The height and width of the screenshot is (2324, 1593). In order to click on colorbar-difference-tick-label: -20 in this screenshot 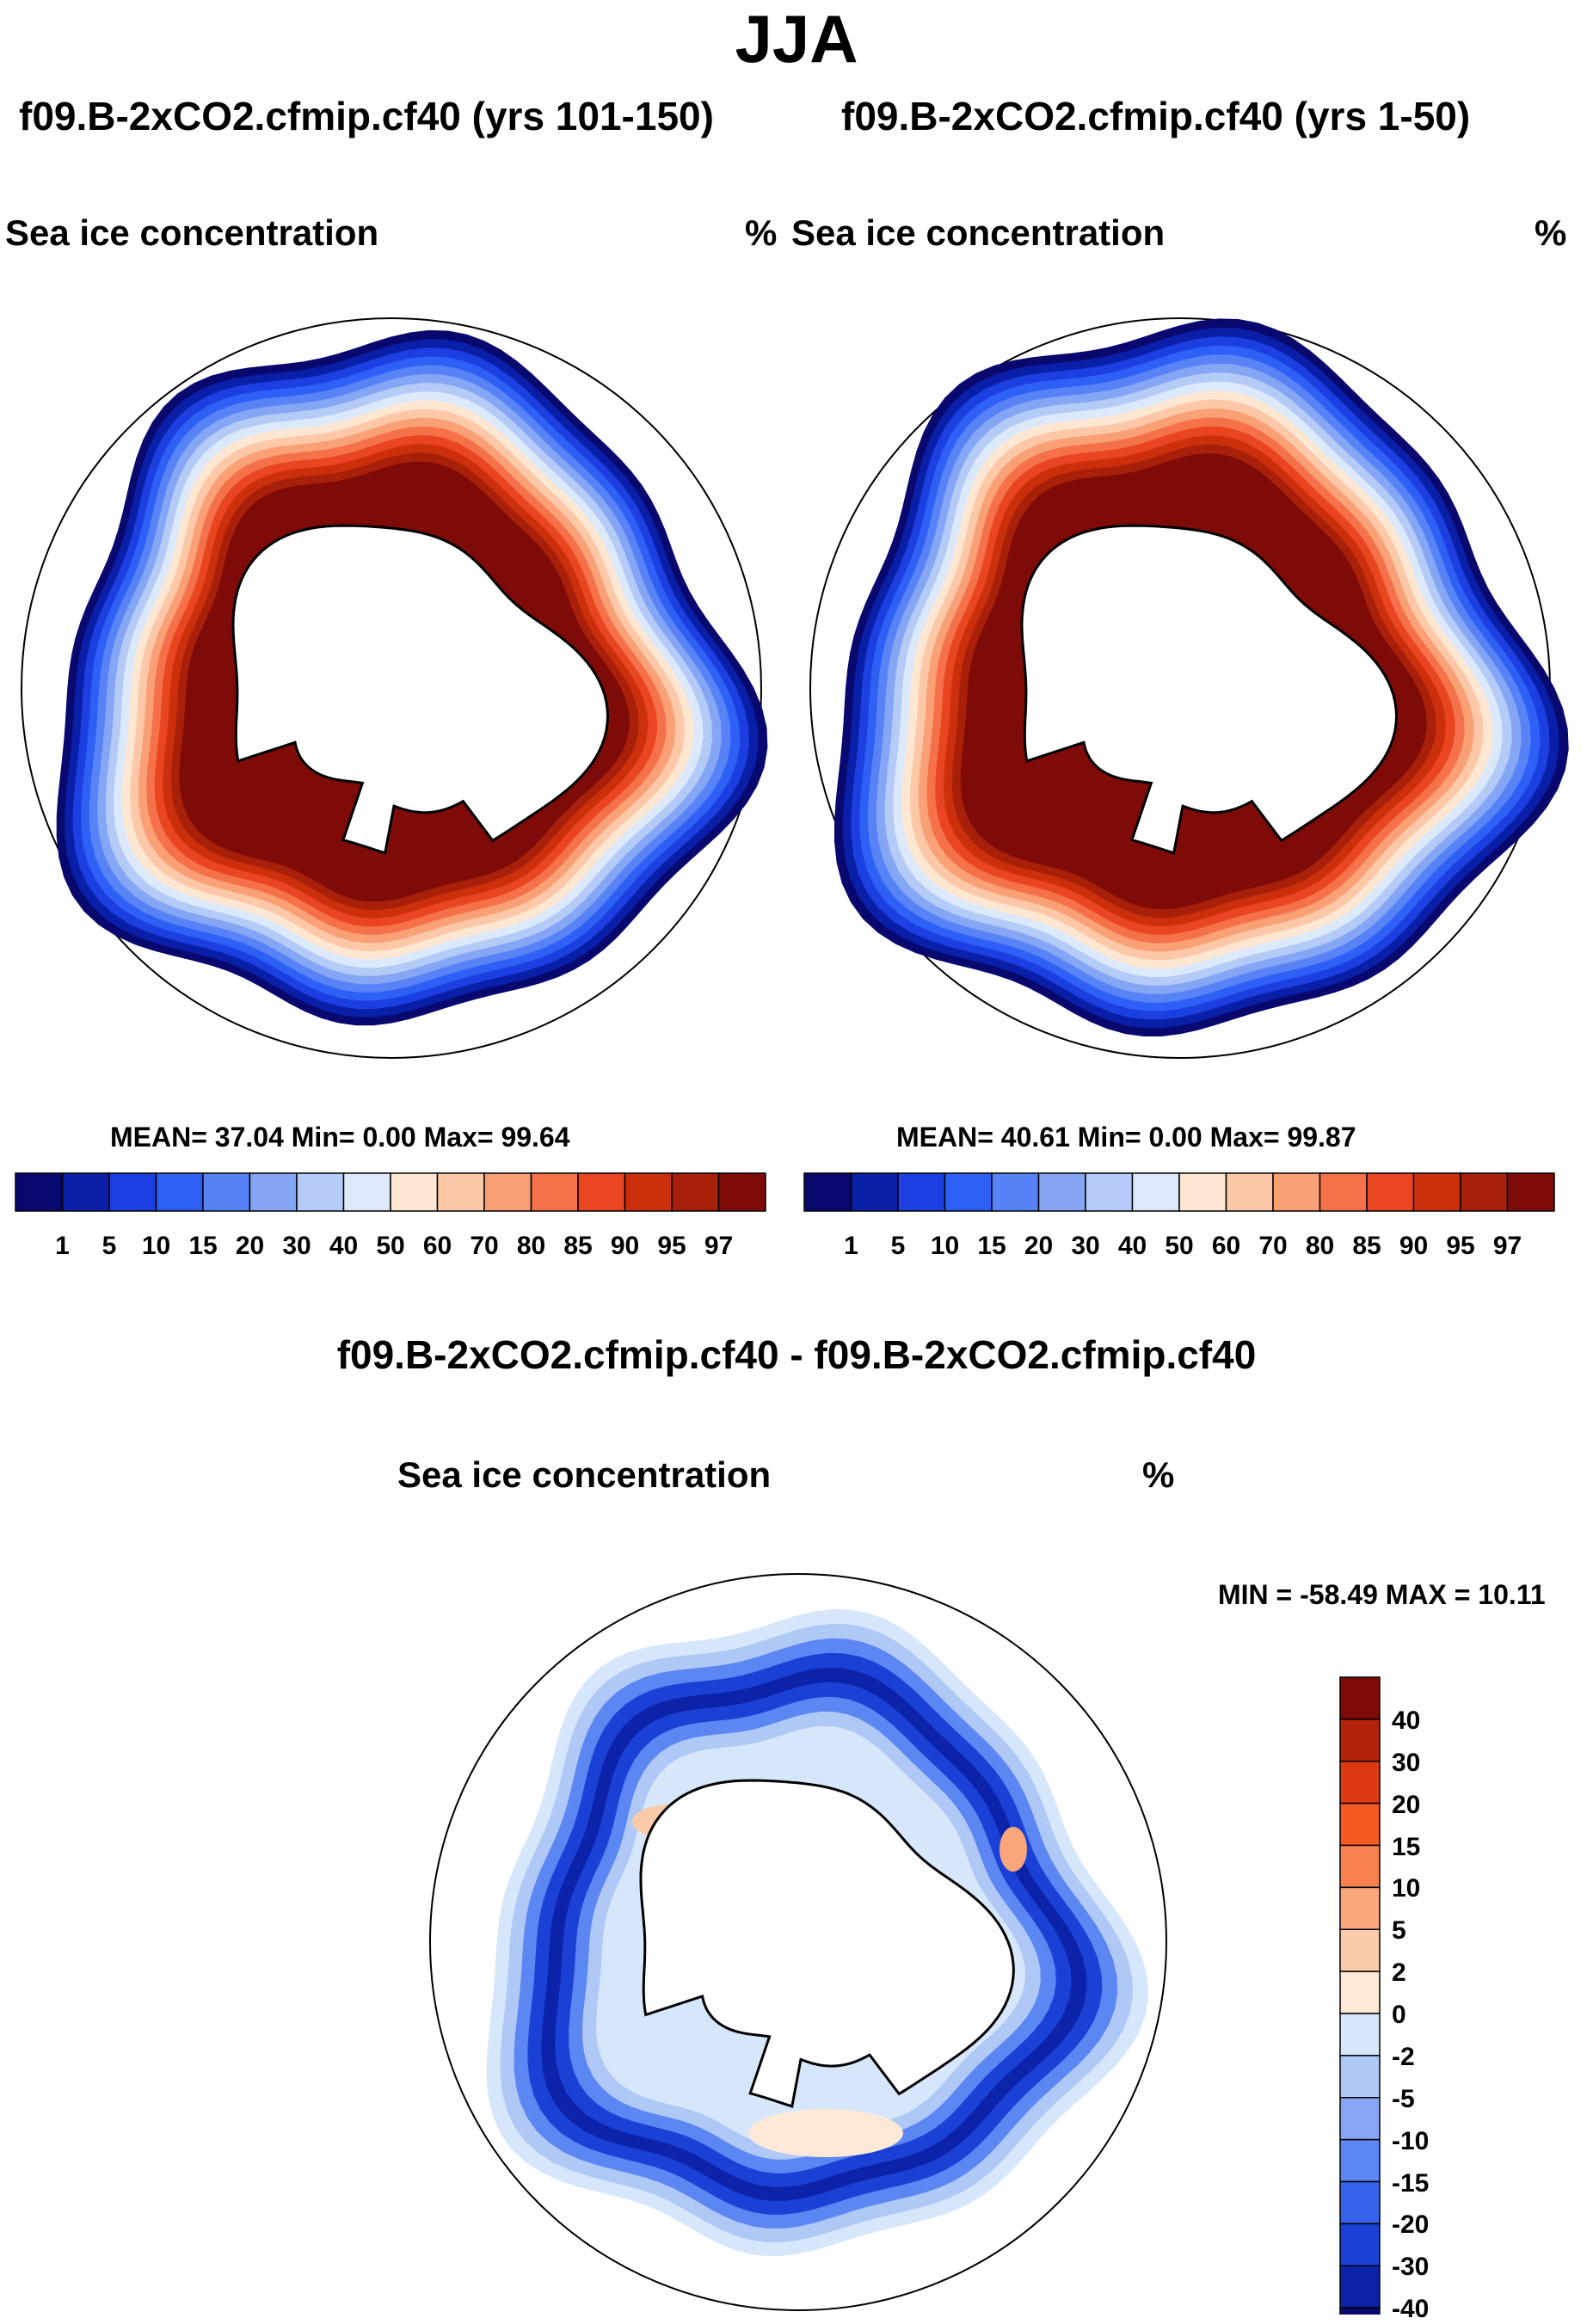, I will do `click(1411, 2225)`.